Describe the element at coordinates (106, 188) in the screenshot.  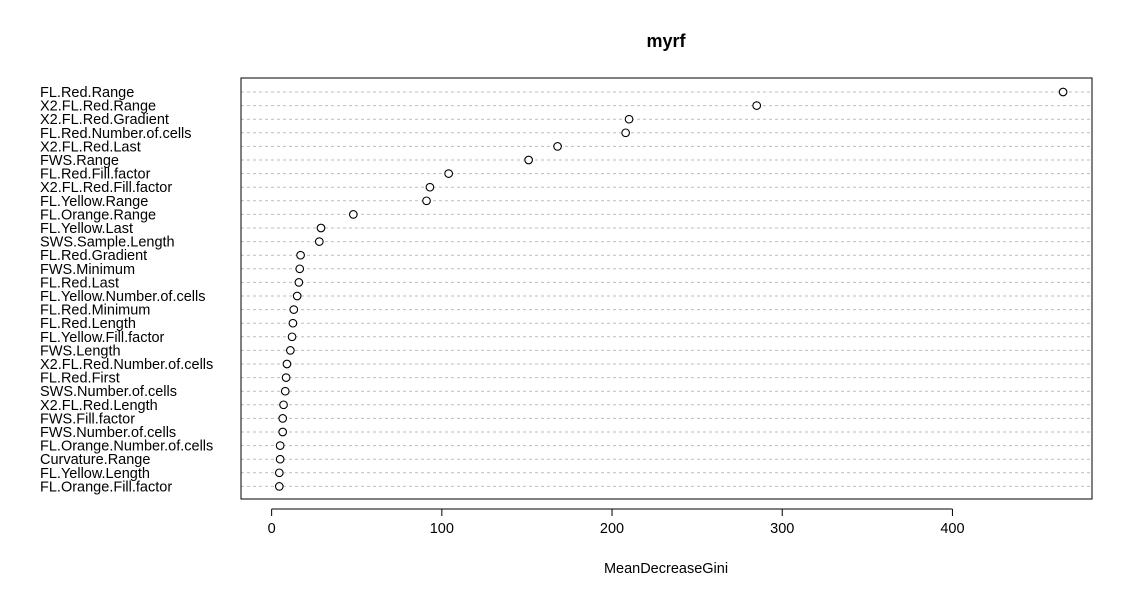
I see `y-tick-label: X2.FL.Red.Fill.factor` at that location.